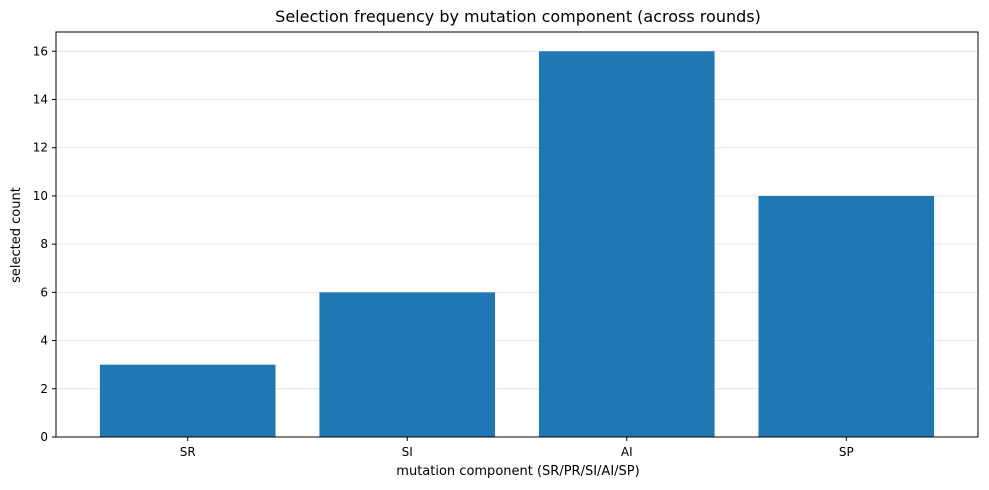 Image resolution: width=989 pixels, height=490 pixels. I want to click on y-tick-label: 12, so click(40, 148).